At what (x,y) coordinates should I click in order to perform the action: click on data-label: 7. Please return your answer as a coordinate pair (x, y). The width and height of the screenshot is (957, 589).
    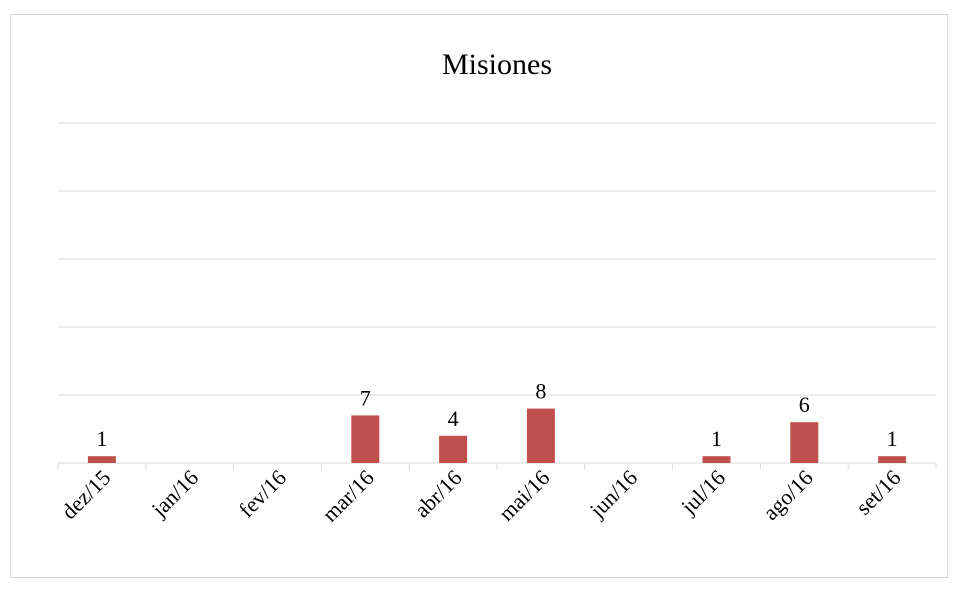
    Looking at the image, I should click on (365, 397).